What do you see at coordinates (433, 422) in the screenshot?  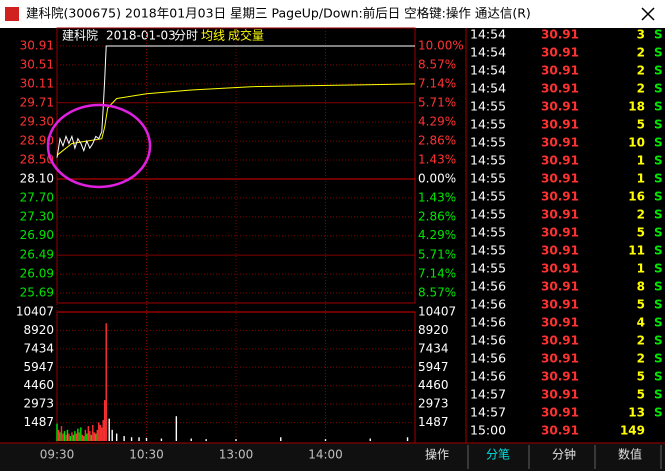 I see `volume-tick-label-right: 1487` at bounding box center [433, 422].